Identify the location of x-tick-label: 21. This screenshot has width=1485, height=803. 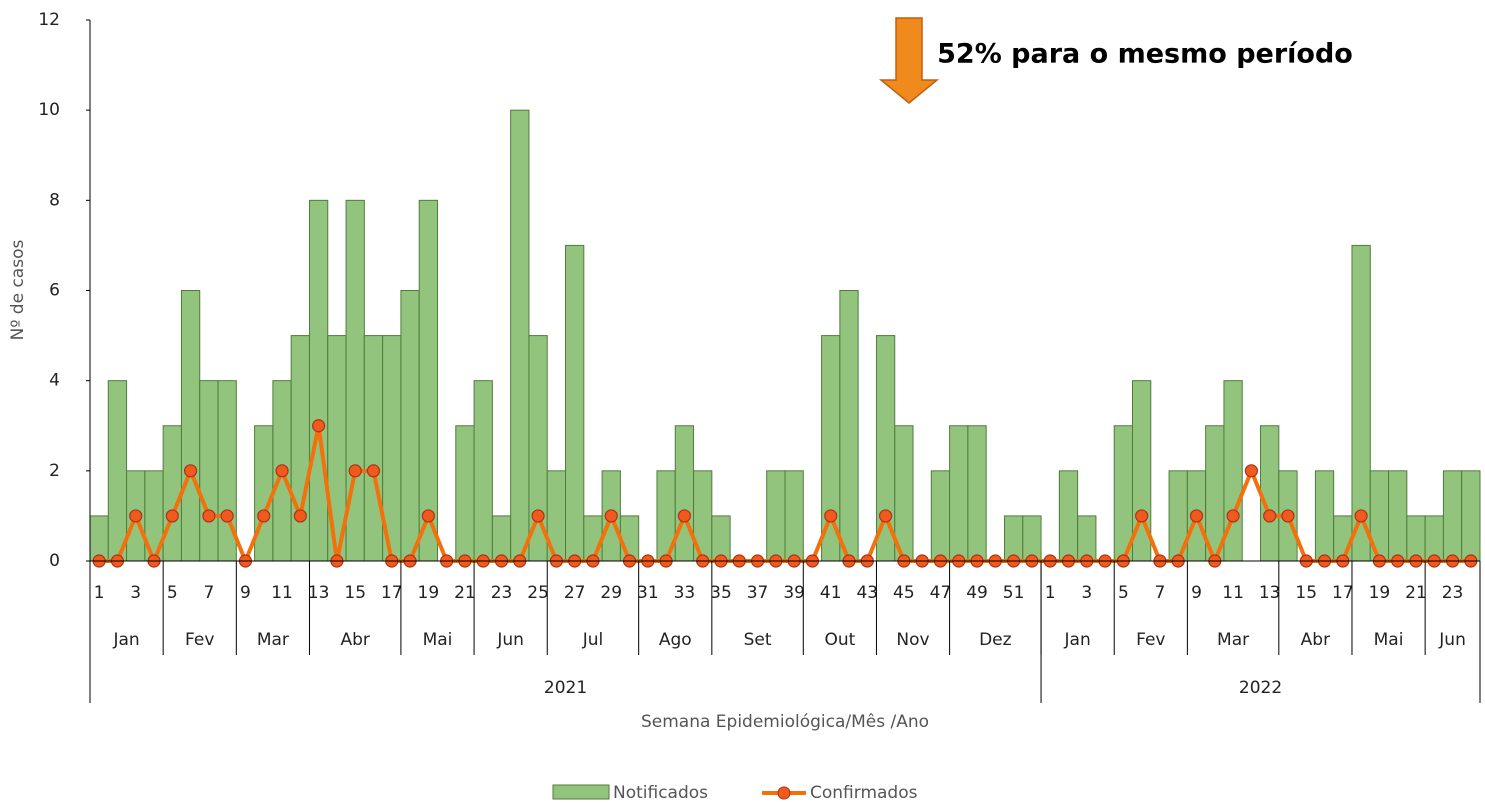
(465, 593).